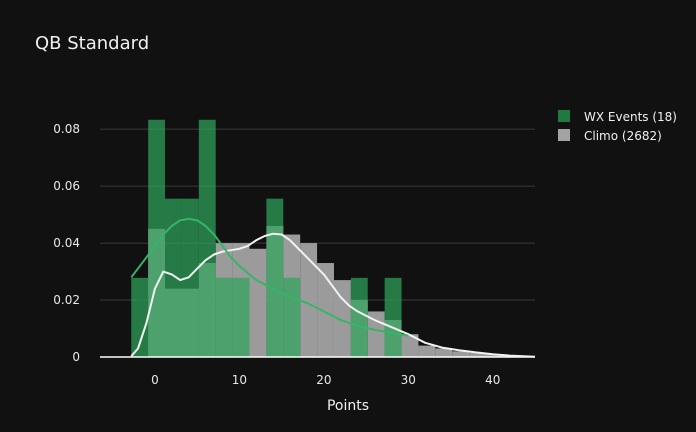  What do you see at coordinates (492, 380) in the screenshot?
I see `x-tick-label: 40` at bounding box center [492, 380].